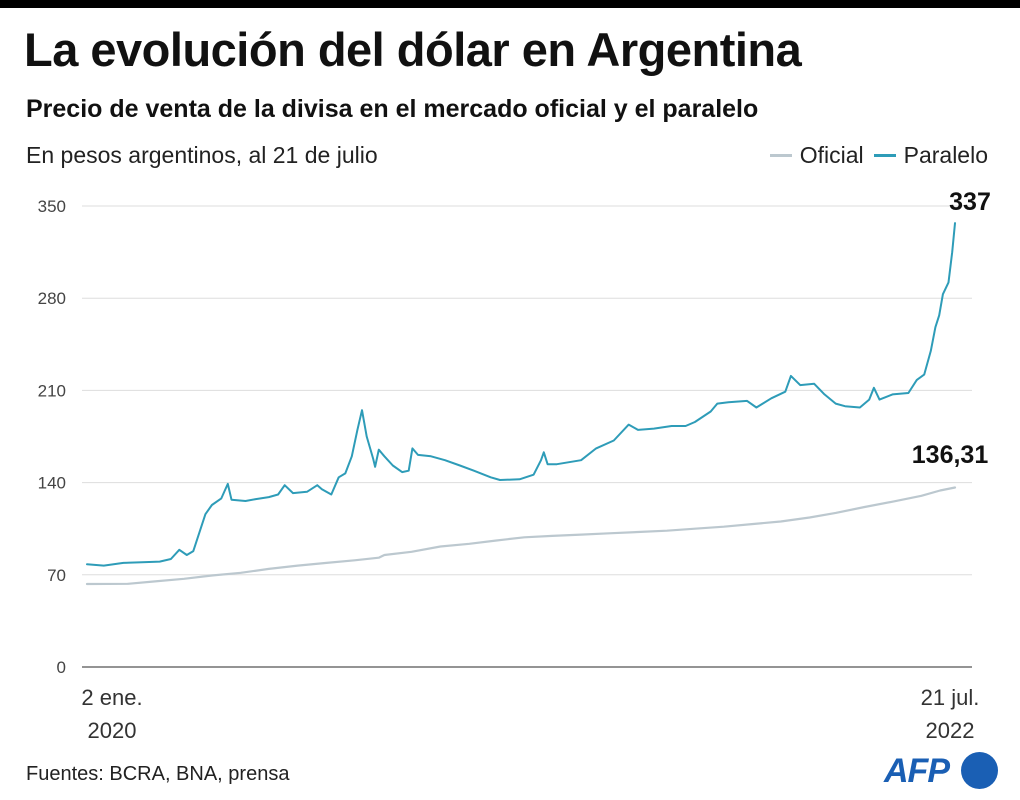 The height and width of the screenshot is (800, 1020). Describe the element at coordinates (56, 575) in the screenshot. I see `y-tick-label: 70` at that location.